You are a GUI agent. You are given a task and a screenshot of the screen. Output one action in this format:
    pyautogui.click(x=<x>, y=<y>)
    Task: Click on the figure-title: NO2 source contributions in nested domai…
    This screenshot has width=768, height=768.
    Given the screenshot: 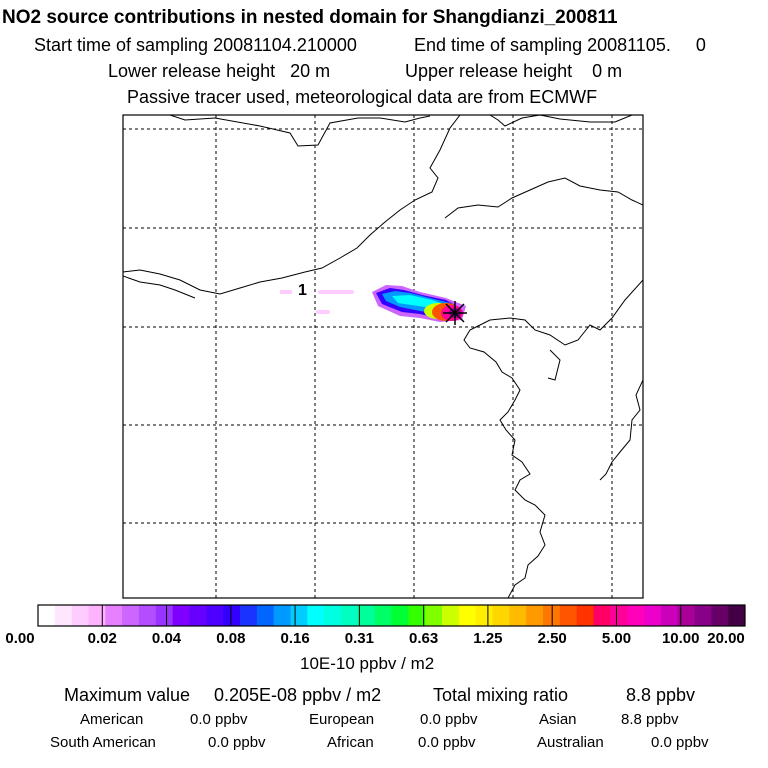 What is the action you would take?
    pyautogui.click(x=310, y=17)
    